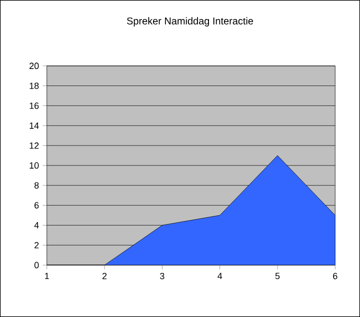  Describe the element at coordinates (34, 165) in the screenshot. I see `y-tick-label: 10` at that location.